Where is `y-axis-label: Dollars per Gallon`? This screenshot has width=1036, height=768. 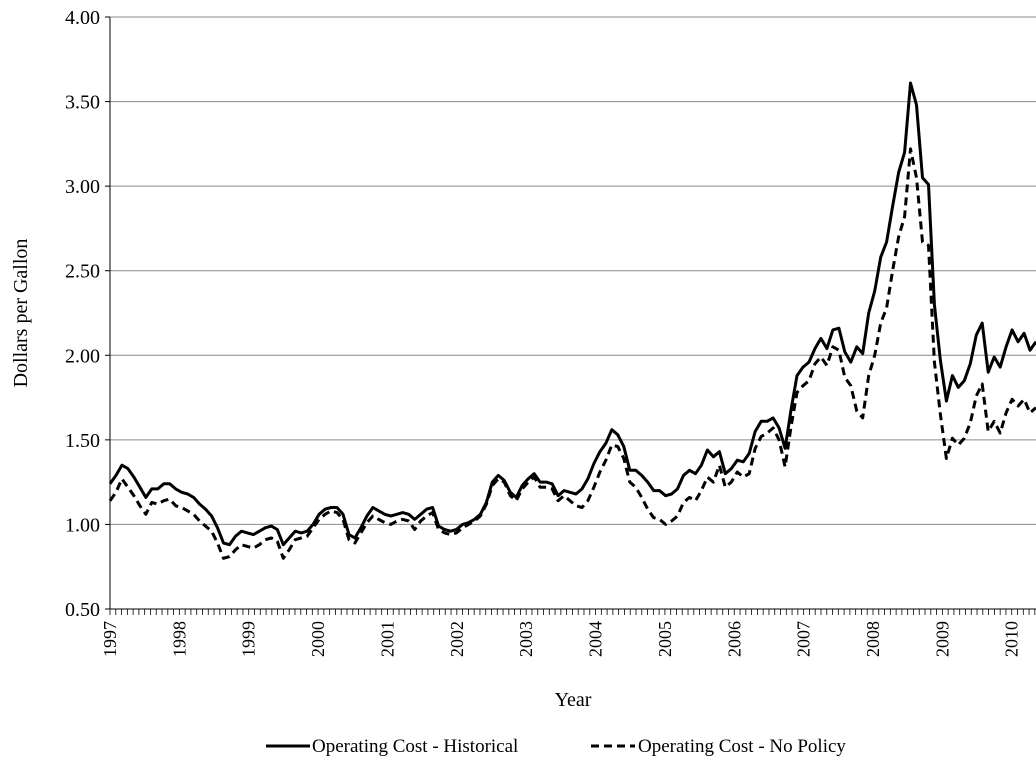
y-axis-label: Dollars per Gallon is located at coordinates (21, 313).